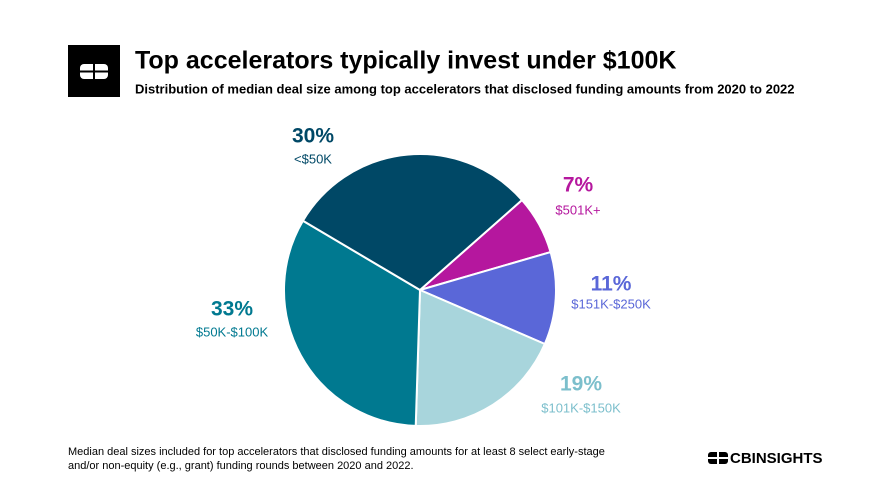 This screenshot has height=495, width=880. I want to click on brand-logo: CBINSIGHTS, so click(765, 458).